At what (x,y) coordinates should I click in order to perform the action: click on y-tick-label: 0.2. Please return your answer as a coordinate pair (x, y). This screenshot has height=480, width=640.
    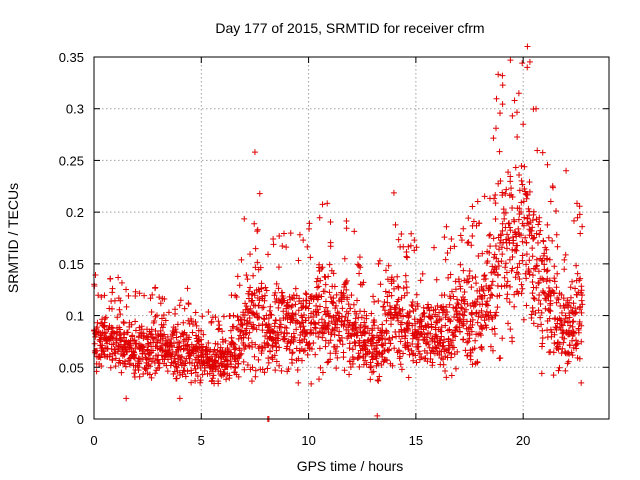
    Looking at the image, I should click on (75, 212).